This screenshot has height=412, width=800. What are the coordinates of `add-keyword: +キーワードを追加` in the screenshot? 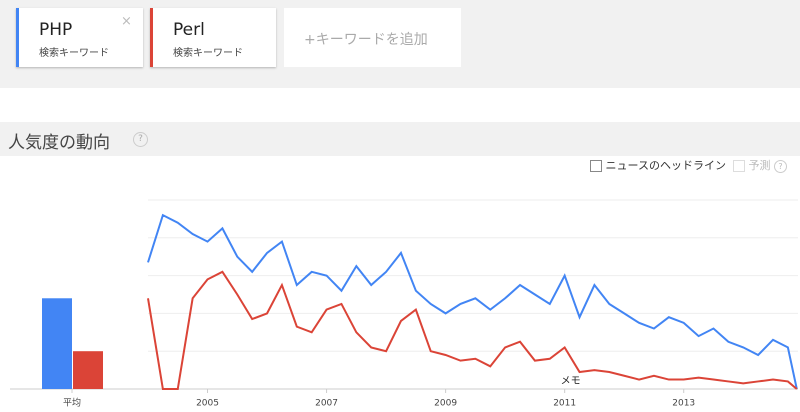 It's located at (372, 37).